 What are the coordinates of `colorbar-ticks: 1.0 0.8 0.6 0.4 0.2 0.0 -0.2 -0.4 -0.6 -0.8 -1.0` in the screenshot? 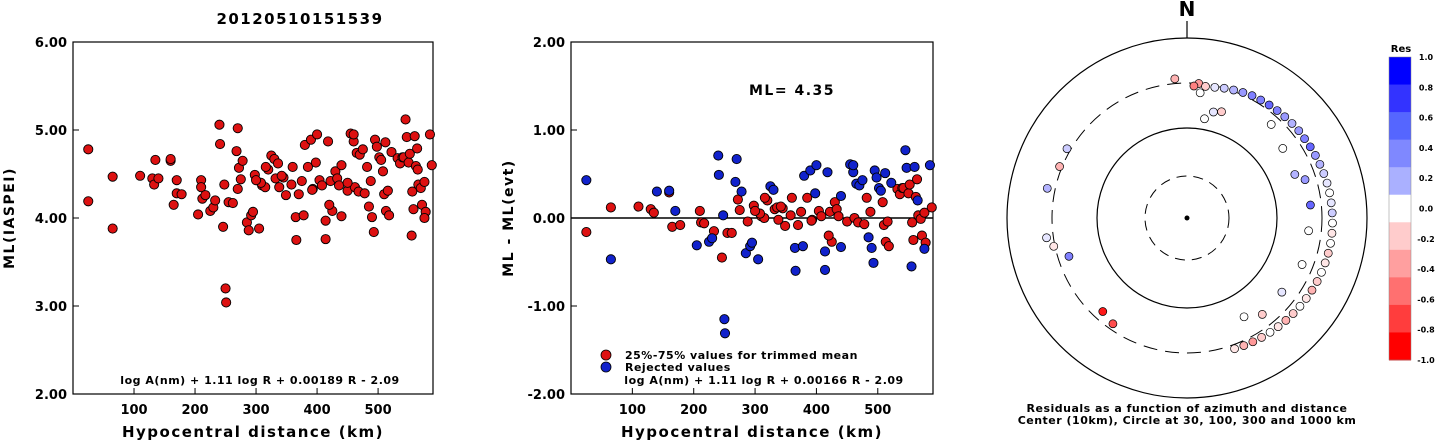 It's located at (1426, 209).